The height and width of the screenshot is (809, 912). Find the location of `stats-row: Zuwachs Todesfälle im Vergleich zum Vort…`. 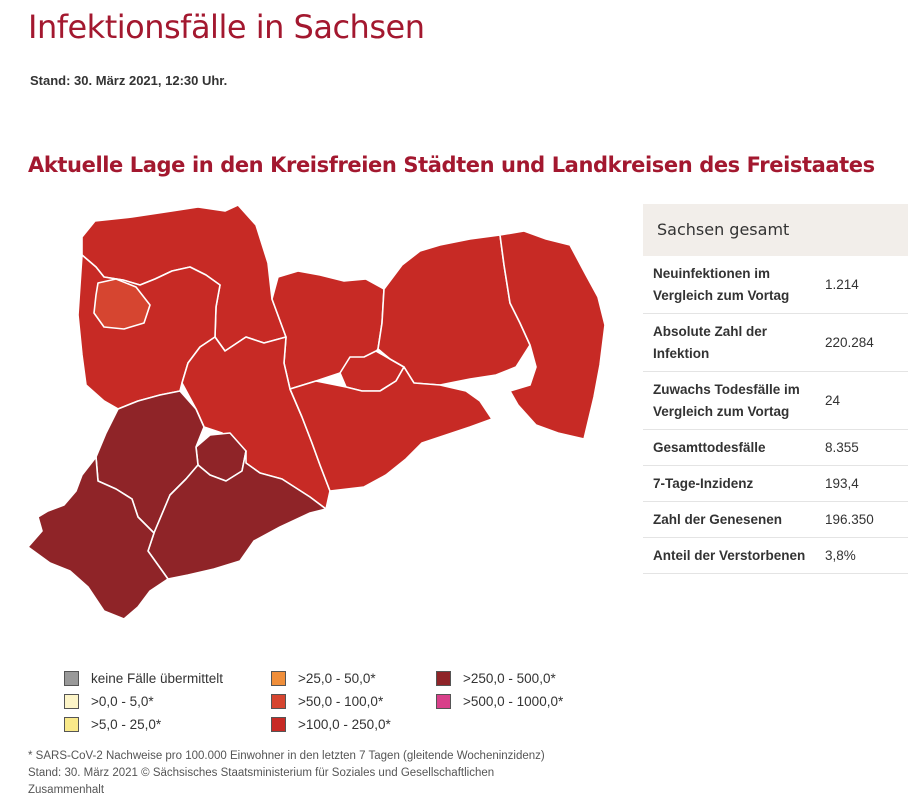

stats-row: Zuwachs Todesfälle im Vergleich zum Vort… is located at coordinates (775, 400).